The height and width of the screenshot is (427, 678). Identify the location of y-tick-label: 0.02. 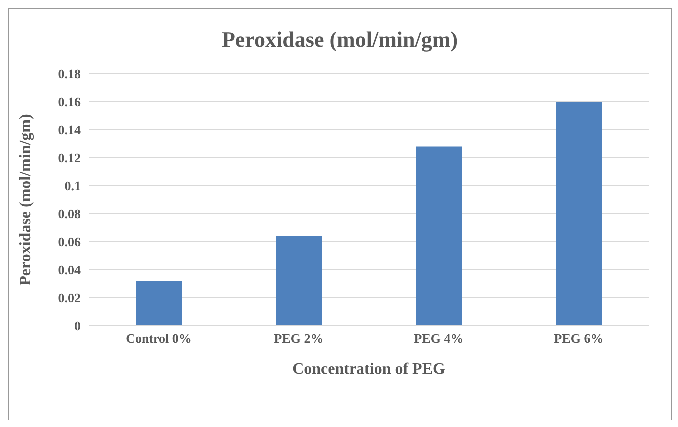
(69, 298).